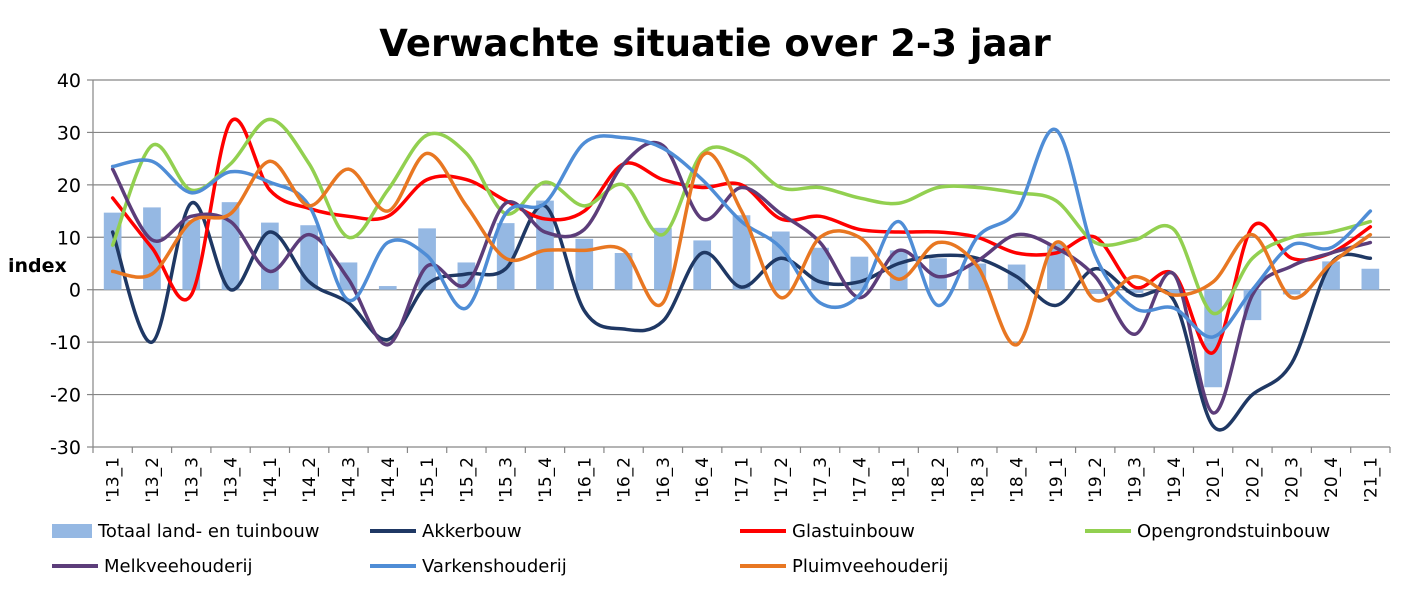  Describe the element at coordinates (65, 448) in the screenshot. I see `y-tick-label: -30` at that location.